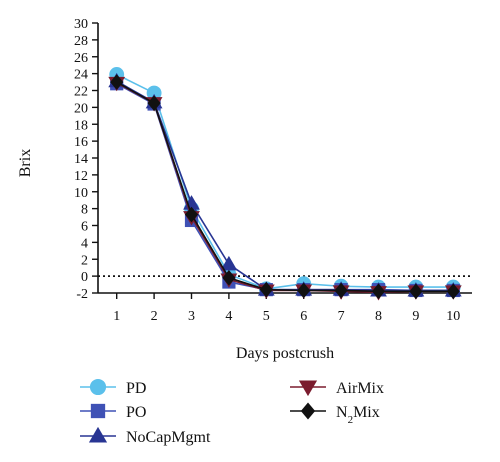 This screenshot has width=500, height=462. Describe the element at coordinates (81, 108) in the screenshot. I see `y-tick-label: 20` at that location.